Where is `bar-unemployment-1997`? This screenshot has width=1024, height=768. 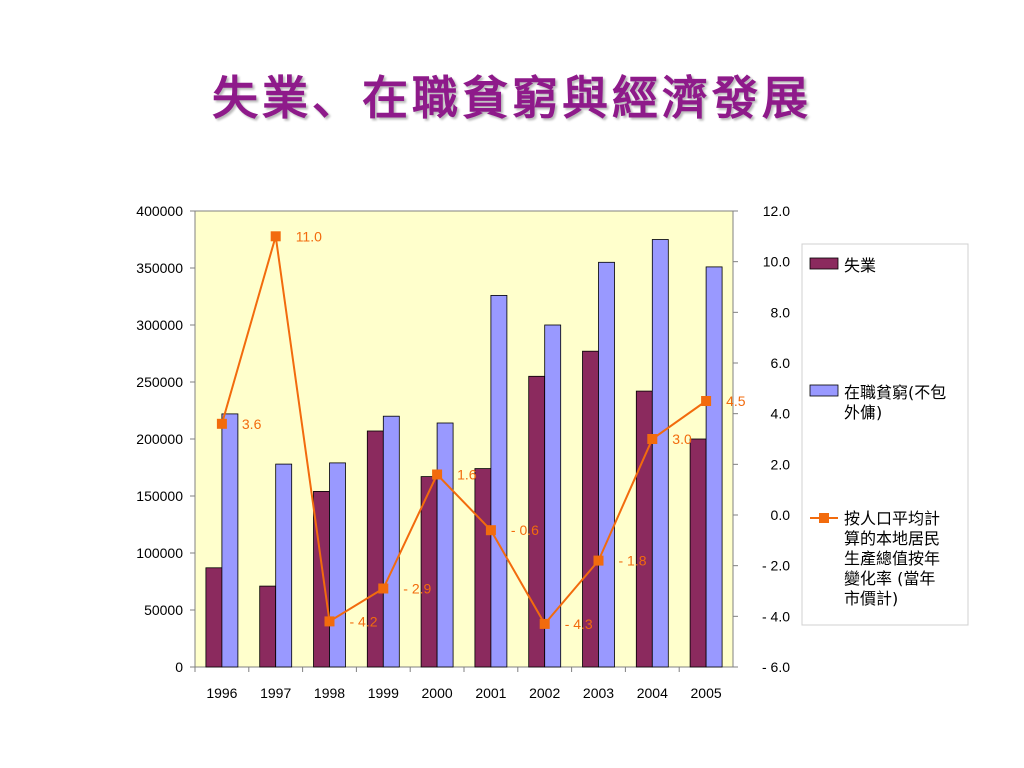 bar-unemployment-1997 is located at coordinates (268, 626).